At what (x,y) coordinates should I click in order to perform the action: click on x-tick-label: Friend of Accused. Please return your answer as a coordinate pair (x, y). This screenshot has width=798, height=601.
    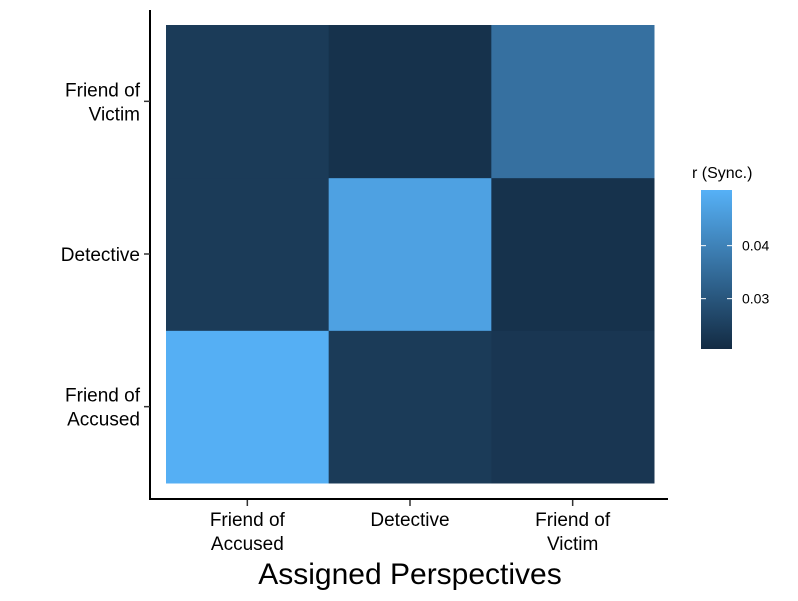
    Looking at the image, I should click on (248, 532).